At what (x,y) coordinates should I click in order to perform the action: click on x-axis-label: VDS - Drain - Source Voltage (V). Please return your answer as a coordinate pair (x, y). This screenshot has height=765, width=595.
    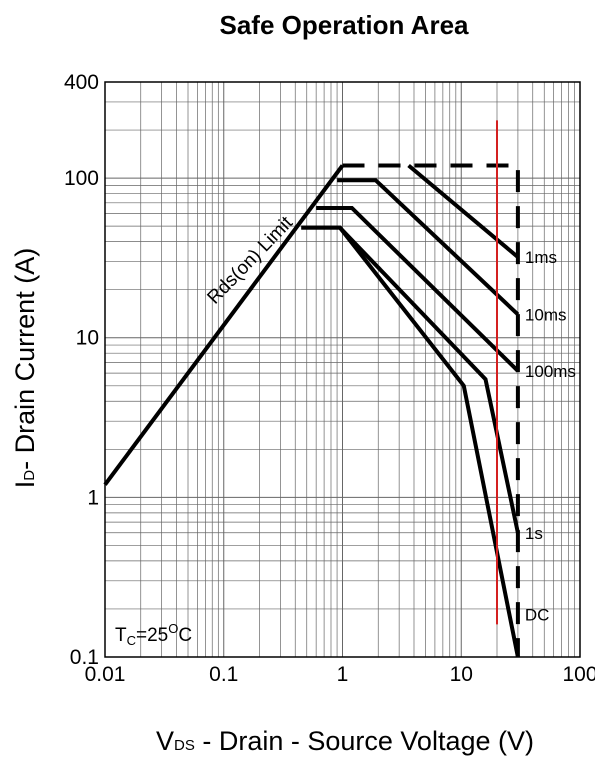
    Looking at the image, I should click on (345, 741).